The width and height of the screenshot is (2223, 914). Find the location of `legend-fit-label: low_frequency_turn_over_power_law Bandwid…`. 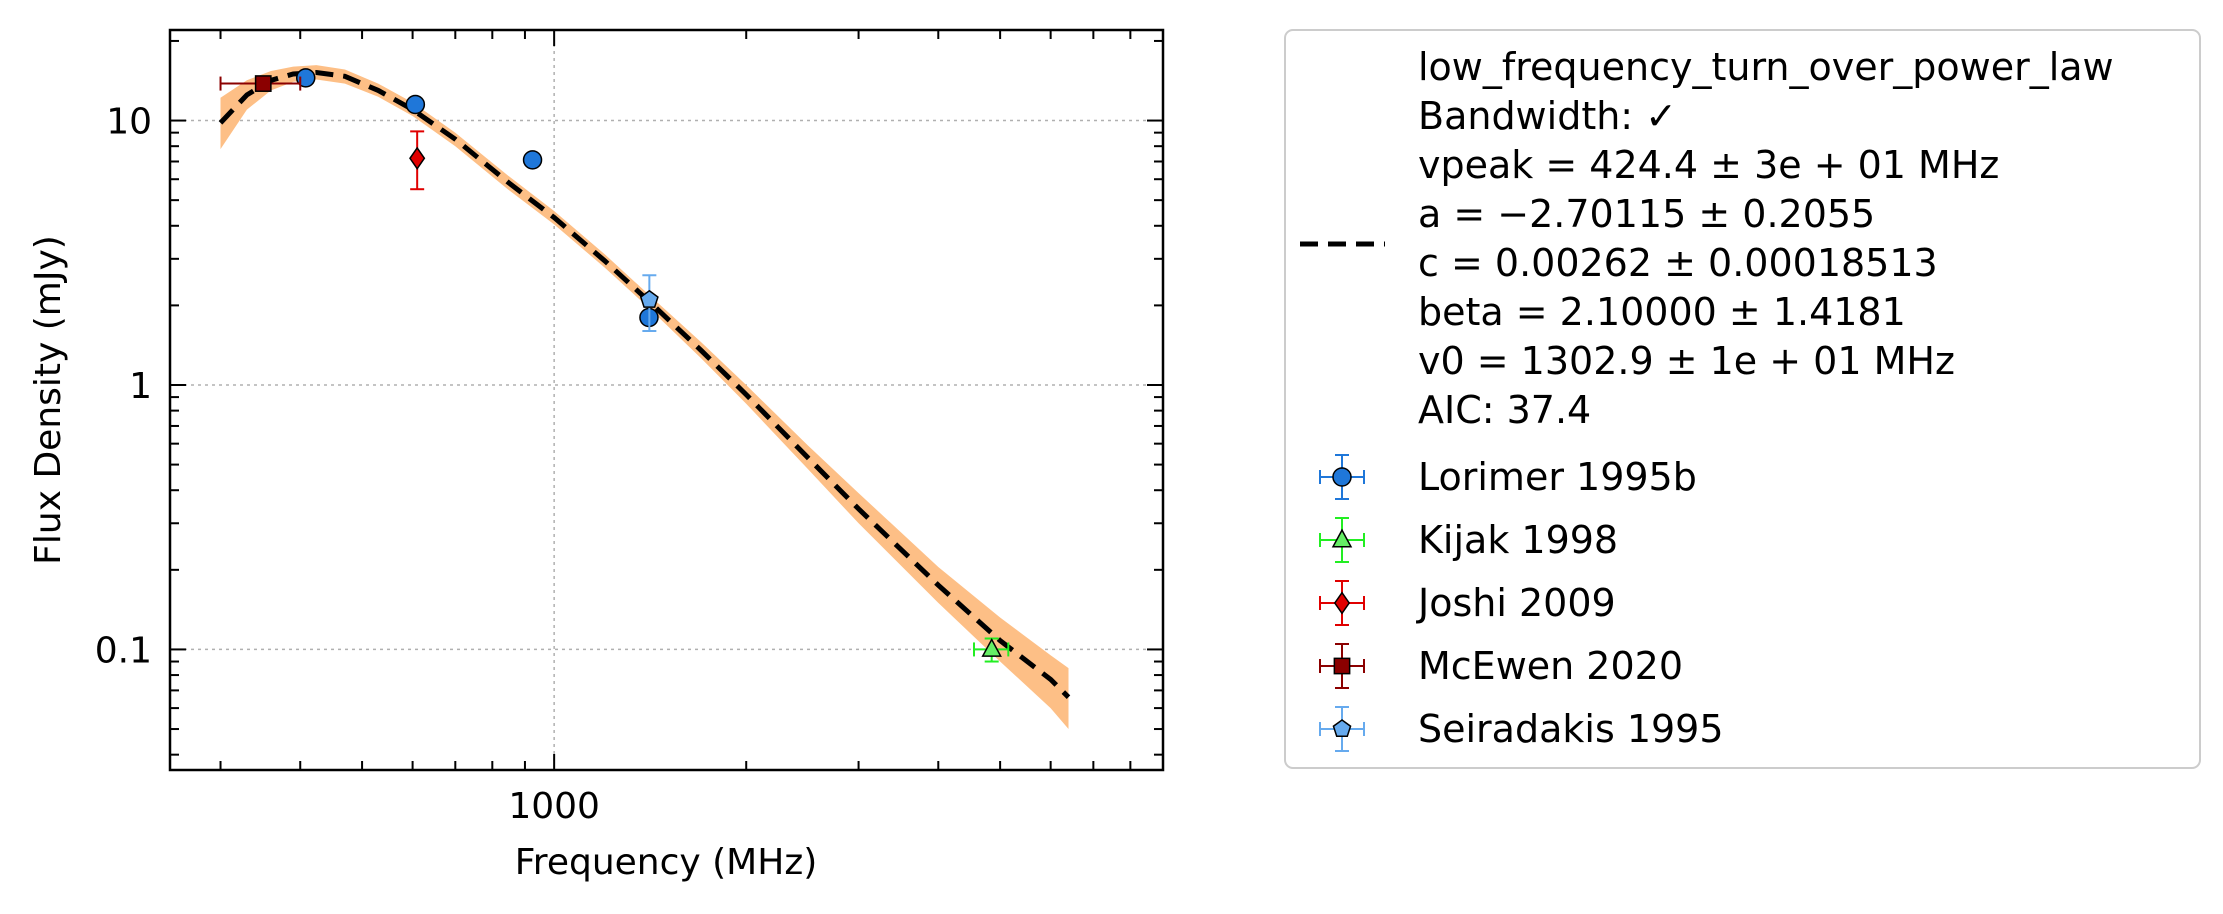

legend-fit-label: low_frequency_turn_over_power_law Bandwid… is located at coordinates (1766, 238).